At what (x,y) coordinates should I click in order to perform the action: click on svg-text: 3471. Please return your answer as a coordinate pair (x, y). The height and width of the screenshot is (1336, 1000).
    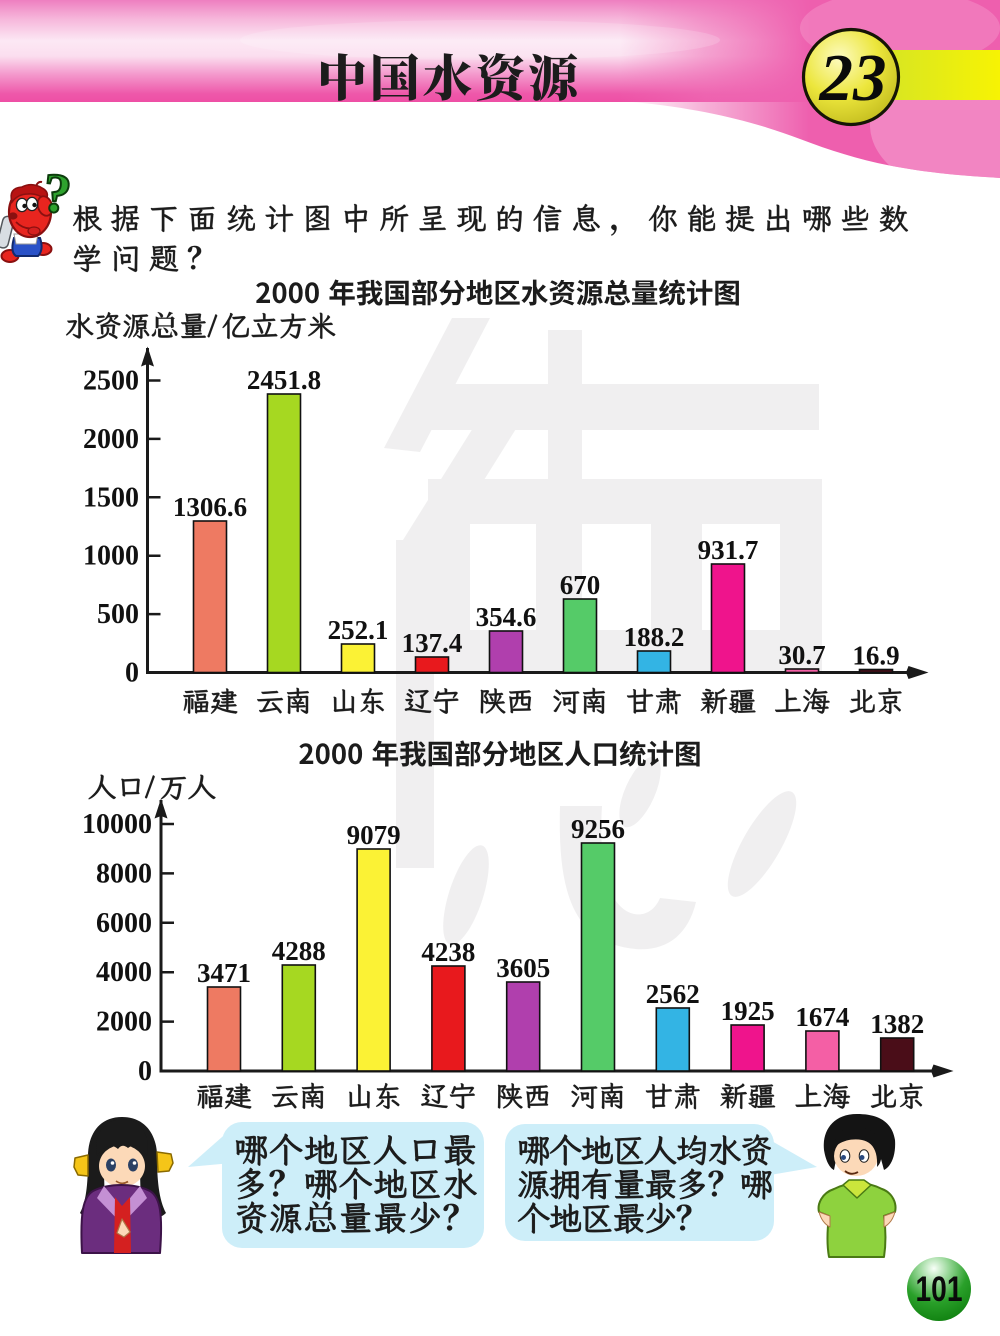
    Looking at the image, I should click on (224, 973).